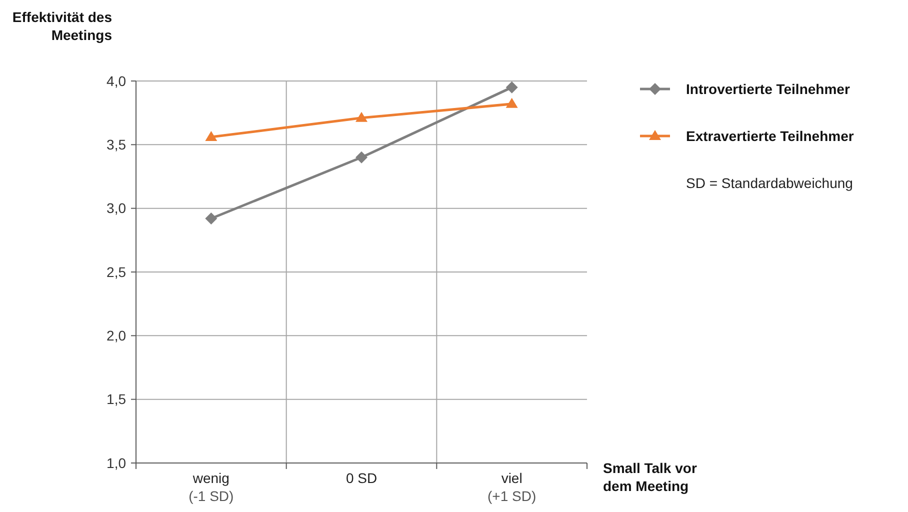 The height and width of the screenshot is (512, 908). Describe the element at coordinates (62, 26) in the screenshot. I see `y-axis-title: Effektivität des Meetings` at that location.